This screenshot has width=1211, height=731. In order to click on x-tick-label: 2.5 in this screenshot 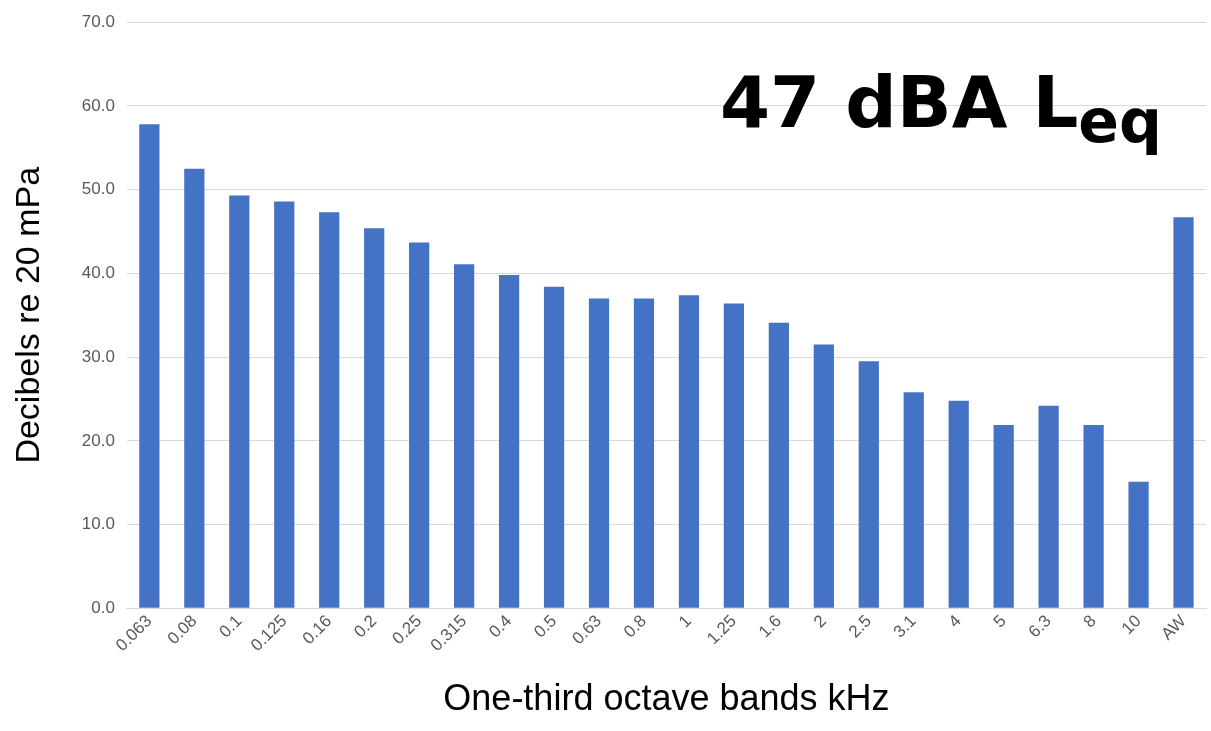, I will do `click(859, 626)`.